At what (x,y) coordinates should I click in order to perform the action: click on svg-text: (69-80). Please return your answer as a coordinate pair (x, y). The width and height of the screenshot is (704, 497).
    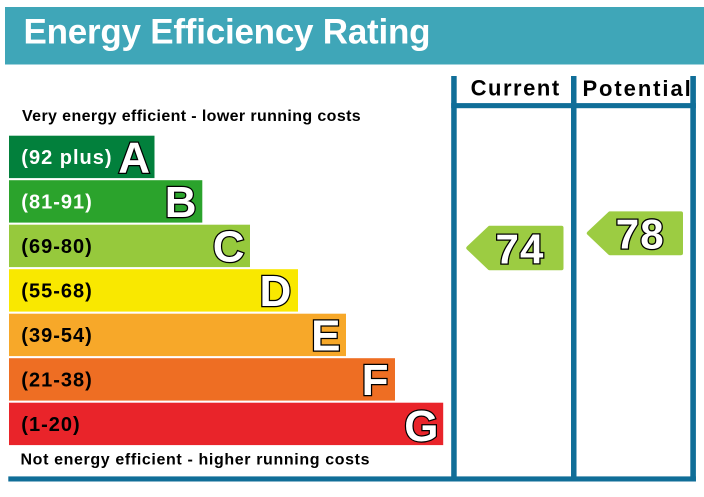
    Looking at the image, I should click on (56, 247).